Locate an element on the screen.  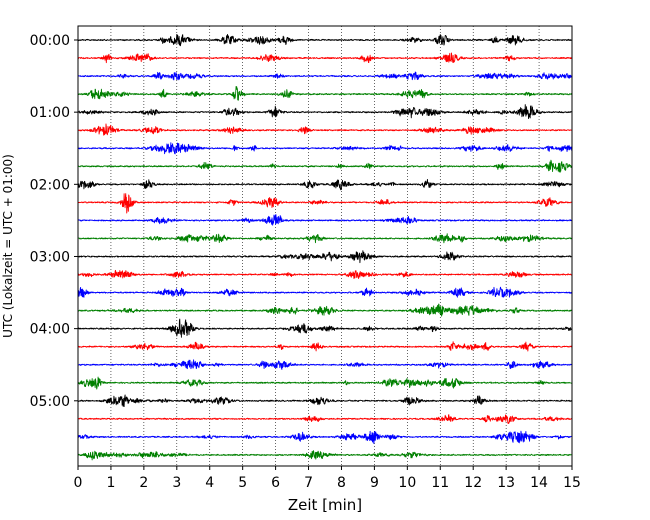
x-tick-label: 14 is located at coordinates (539, 483).